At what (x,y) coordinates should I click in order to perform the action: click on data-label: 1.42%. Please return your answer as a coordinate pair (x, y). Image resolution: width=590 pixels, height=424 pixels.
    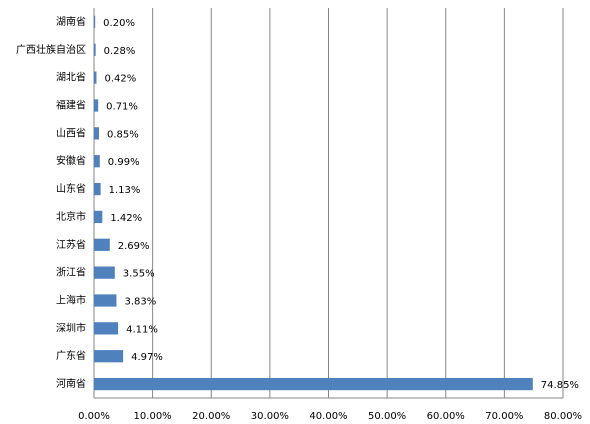
    Looking at the image, I should click on (126, 218).